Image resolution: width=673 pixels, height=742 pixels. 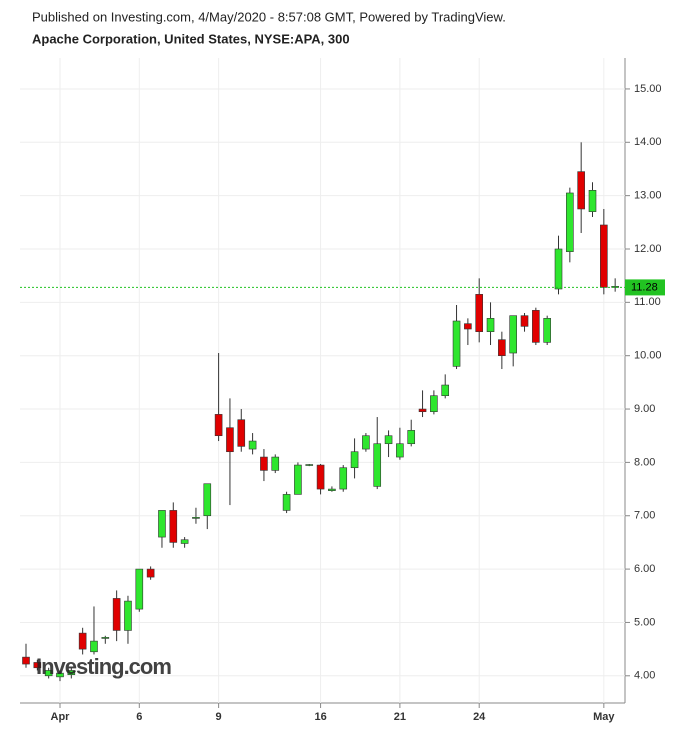 What do you see at coordinates (103, 666) in the screenshot?
I see `watermark: Investing.com` at bounding box center [103, 666].